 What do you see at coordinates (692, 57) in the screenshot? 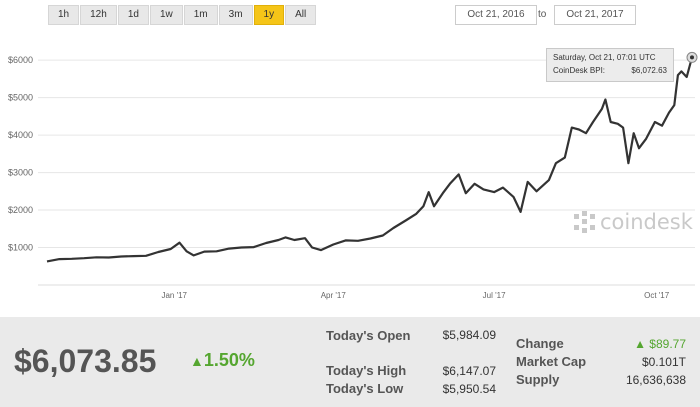
I see `highlight-point` at bounding box center [692, 57].